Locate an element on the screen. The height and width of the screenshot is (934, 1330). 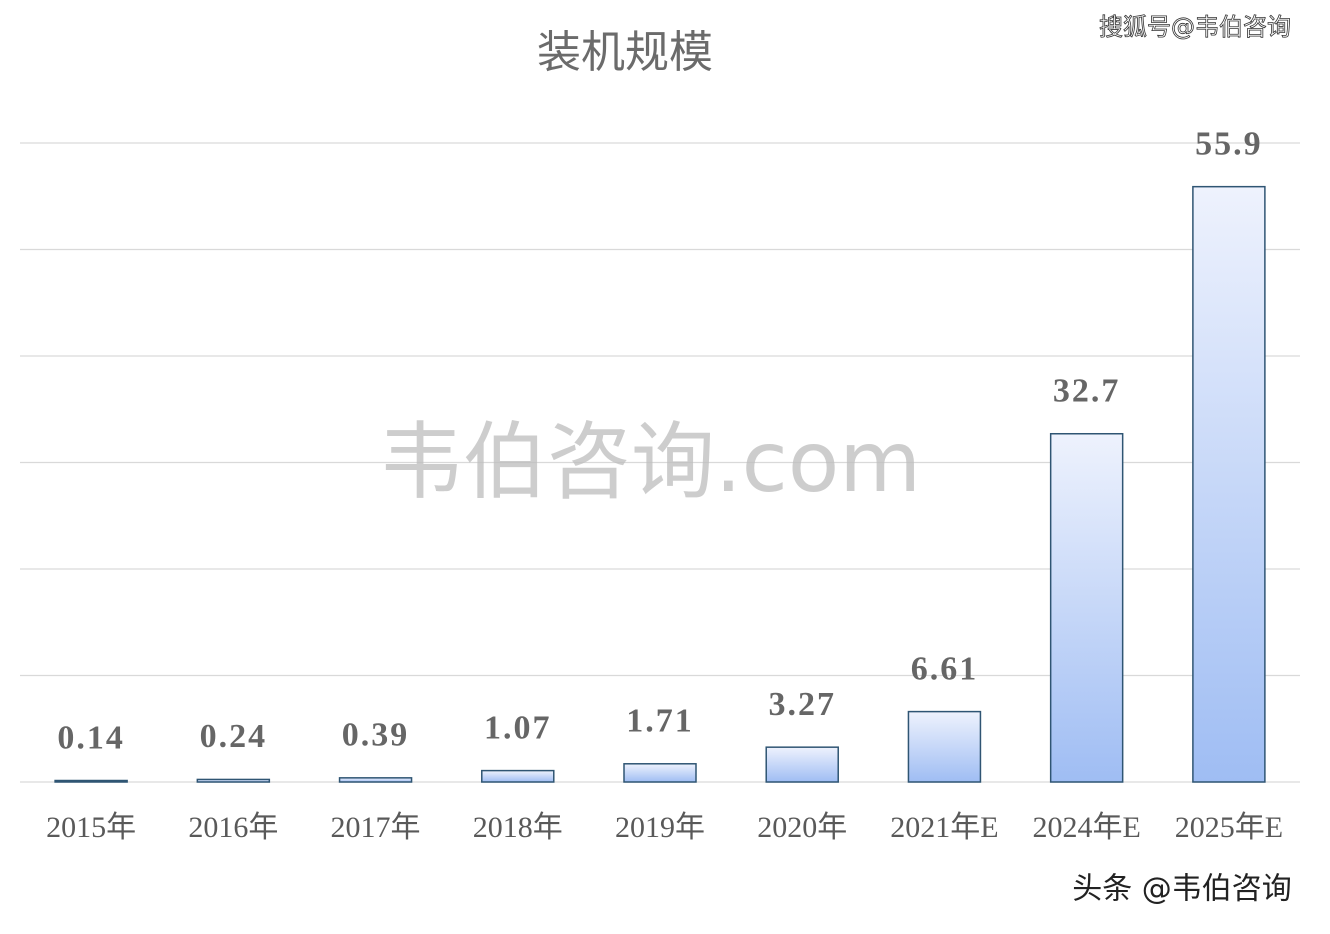
watermark: 搜狐号@韦伯咨询 is located at coordinates (1195, 27).